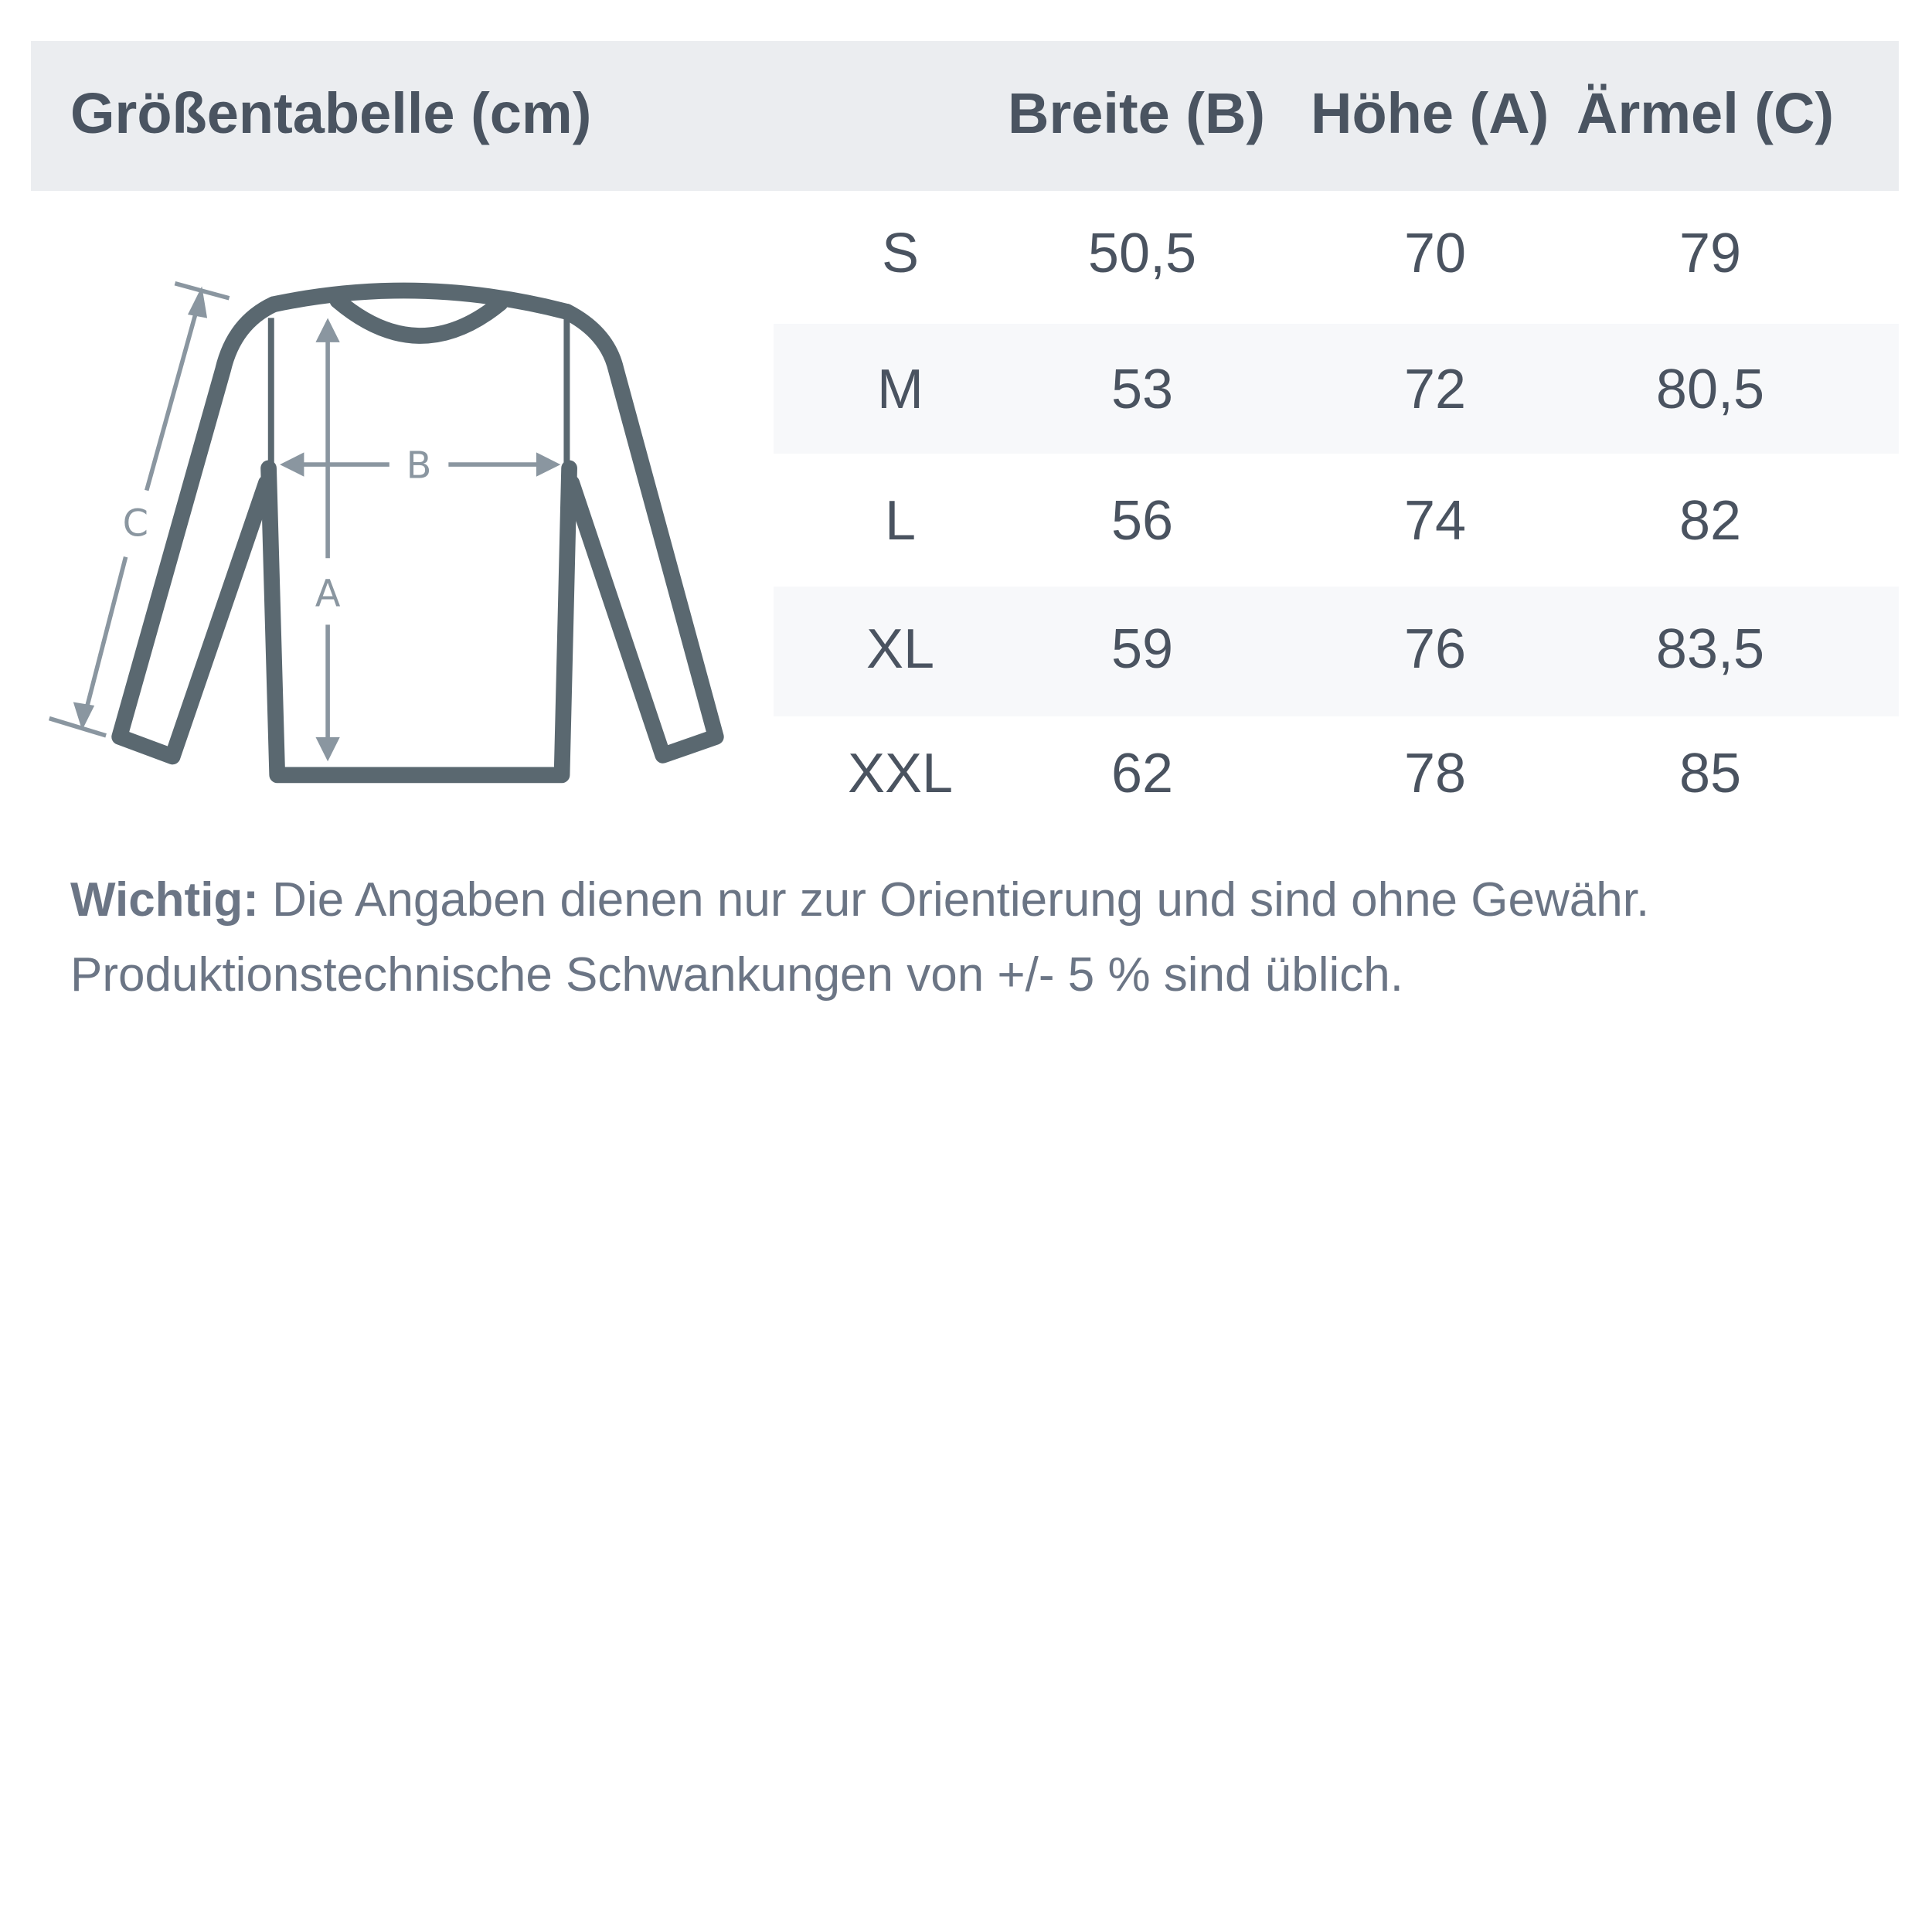 The height and width of the screenshot is (1932, 1932). Describe the element at coordinates (419, 318) in the screenshot. I see `shirt-neckline` at that location.